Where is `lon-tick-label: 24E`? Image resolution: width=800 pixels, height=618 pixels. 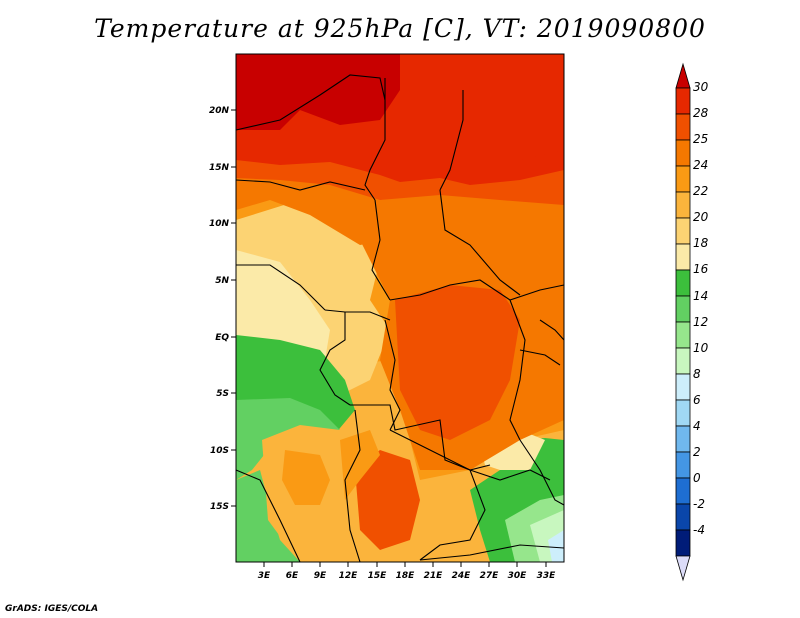
lon-tick-label: 24E is located at coordinates (462, 576).